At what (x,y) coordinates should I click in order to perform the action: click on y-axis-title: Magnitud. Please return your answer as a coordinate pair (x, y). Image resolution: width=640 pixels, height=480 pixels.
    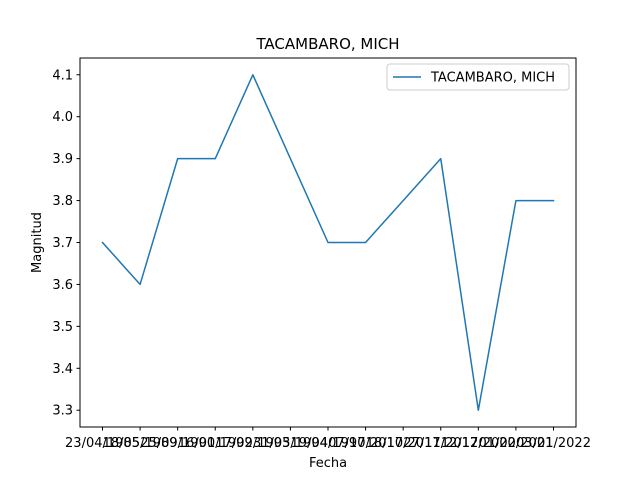
    Looking at the image, I should click on (37, 242).